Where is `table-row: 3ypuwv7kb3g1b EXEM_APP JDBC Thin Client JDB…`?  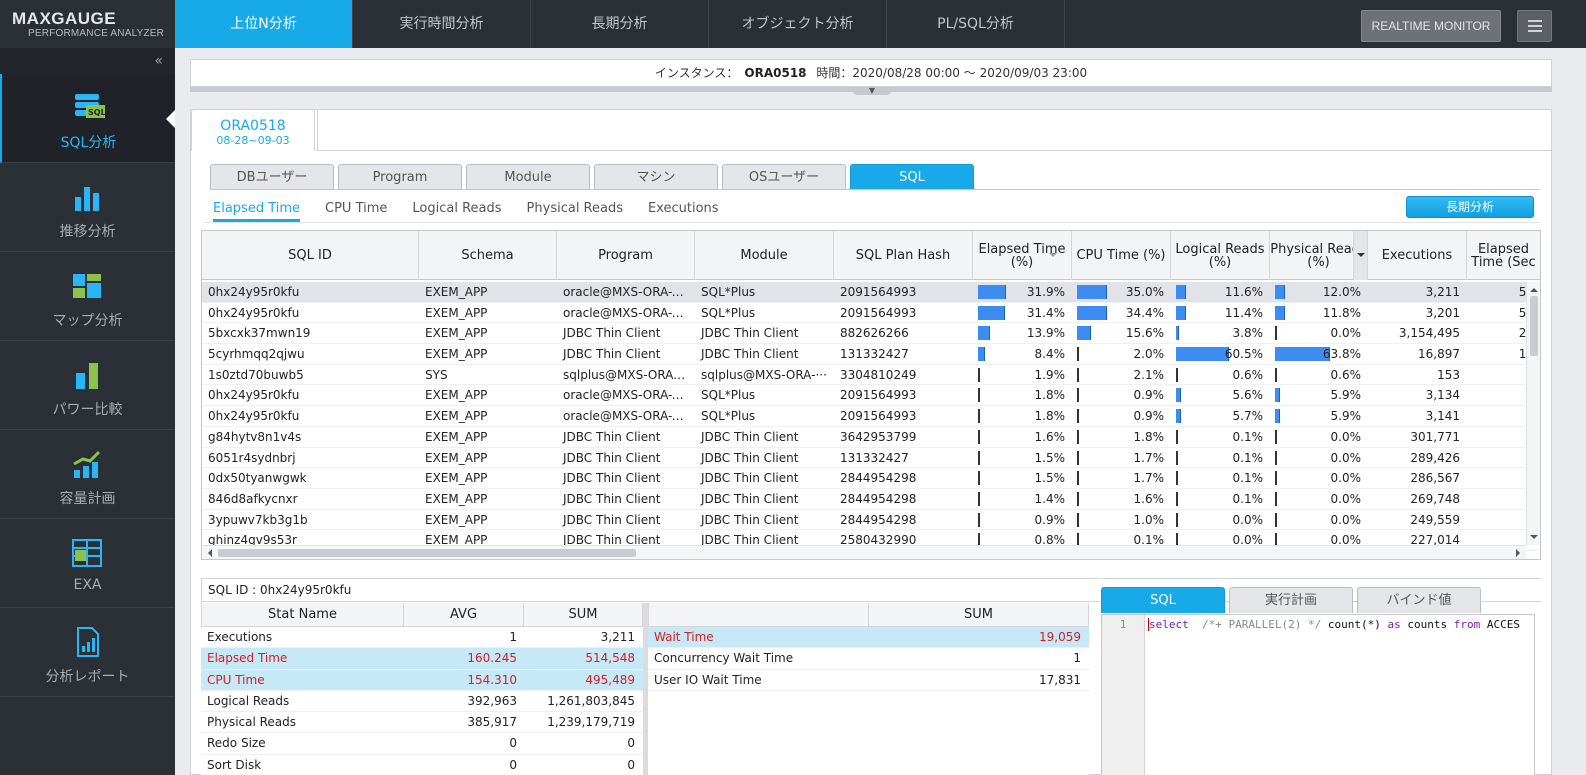
table-row: 3ypuwv7kb3g1b EXEM_APP JDBC Thin Client JDB… is located at coordinates (871, 520).